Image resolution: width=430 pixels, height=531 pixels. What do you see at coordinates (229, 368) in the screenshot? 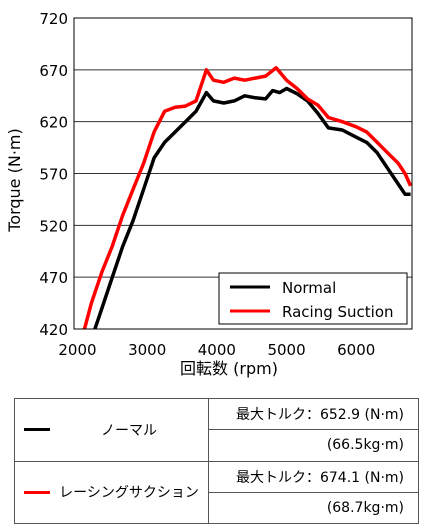
I see `x-axis-label: 回転数 (rpm)` at bounding box center [229, 368].